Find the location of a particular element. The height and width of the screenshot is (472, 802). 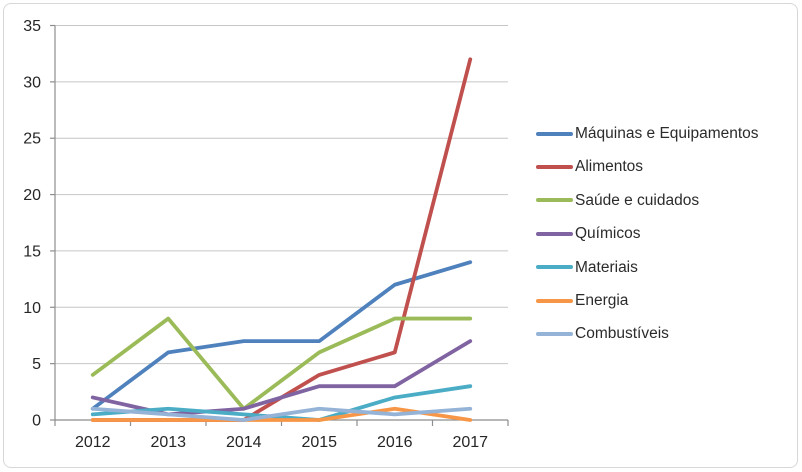

legend-label: Máquinas e Equipamentos is located at coordinates (667, 133).